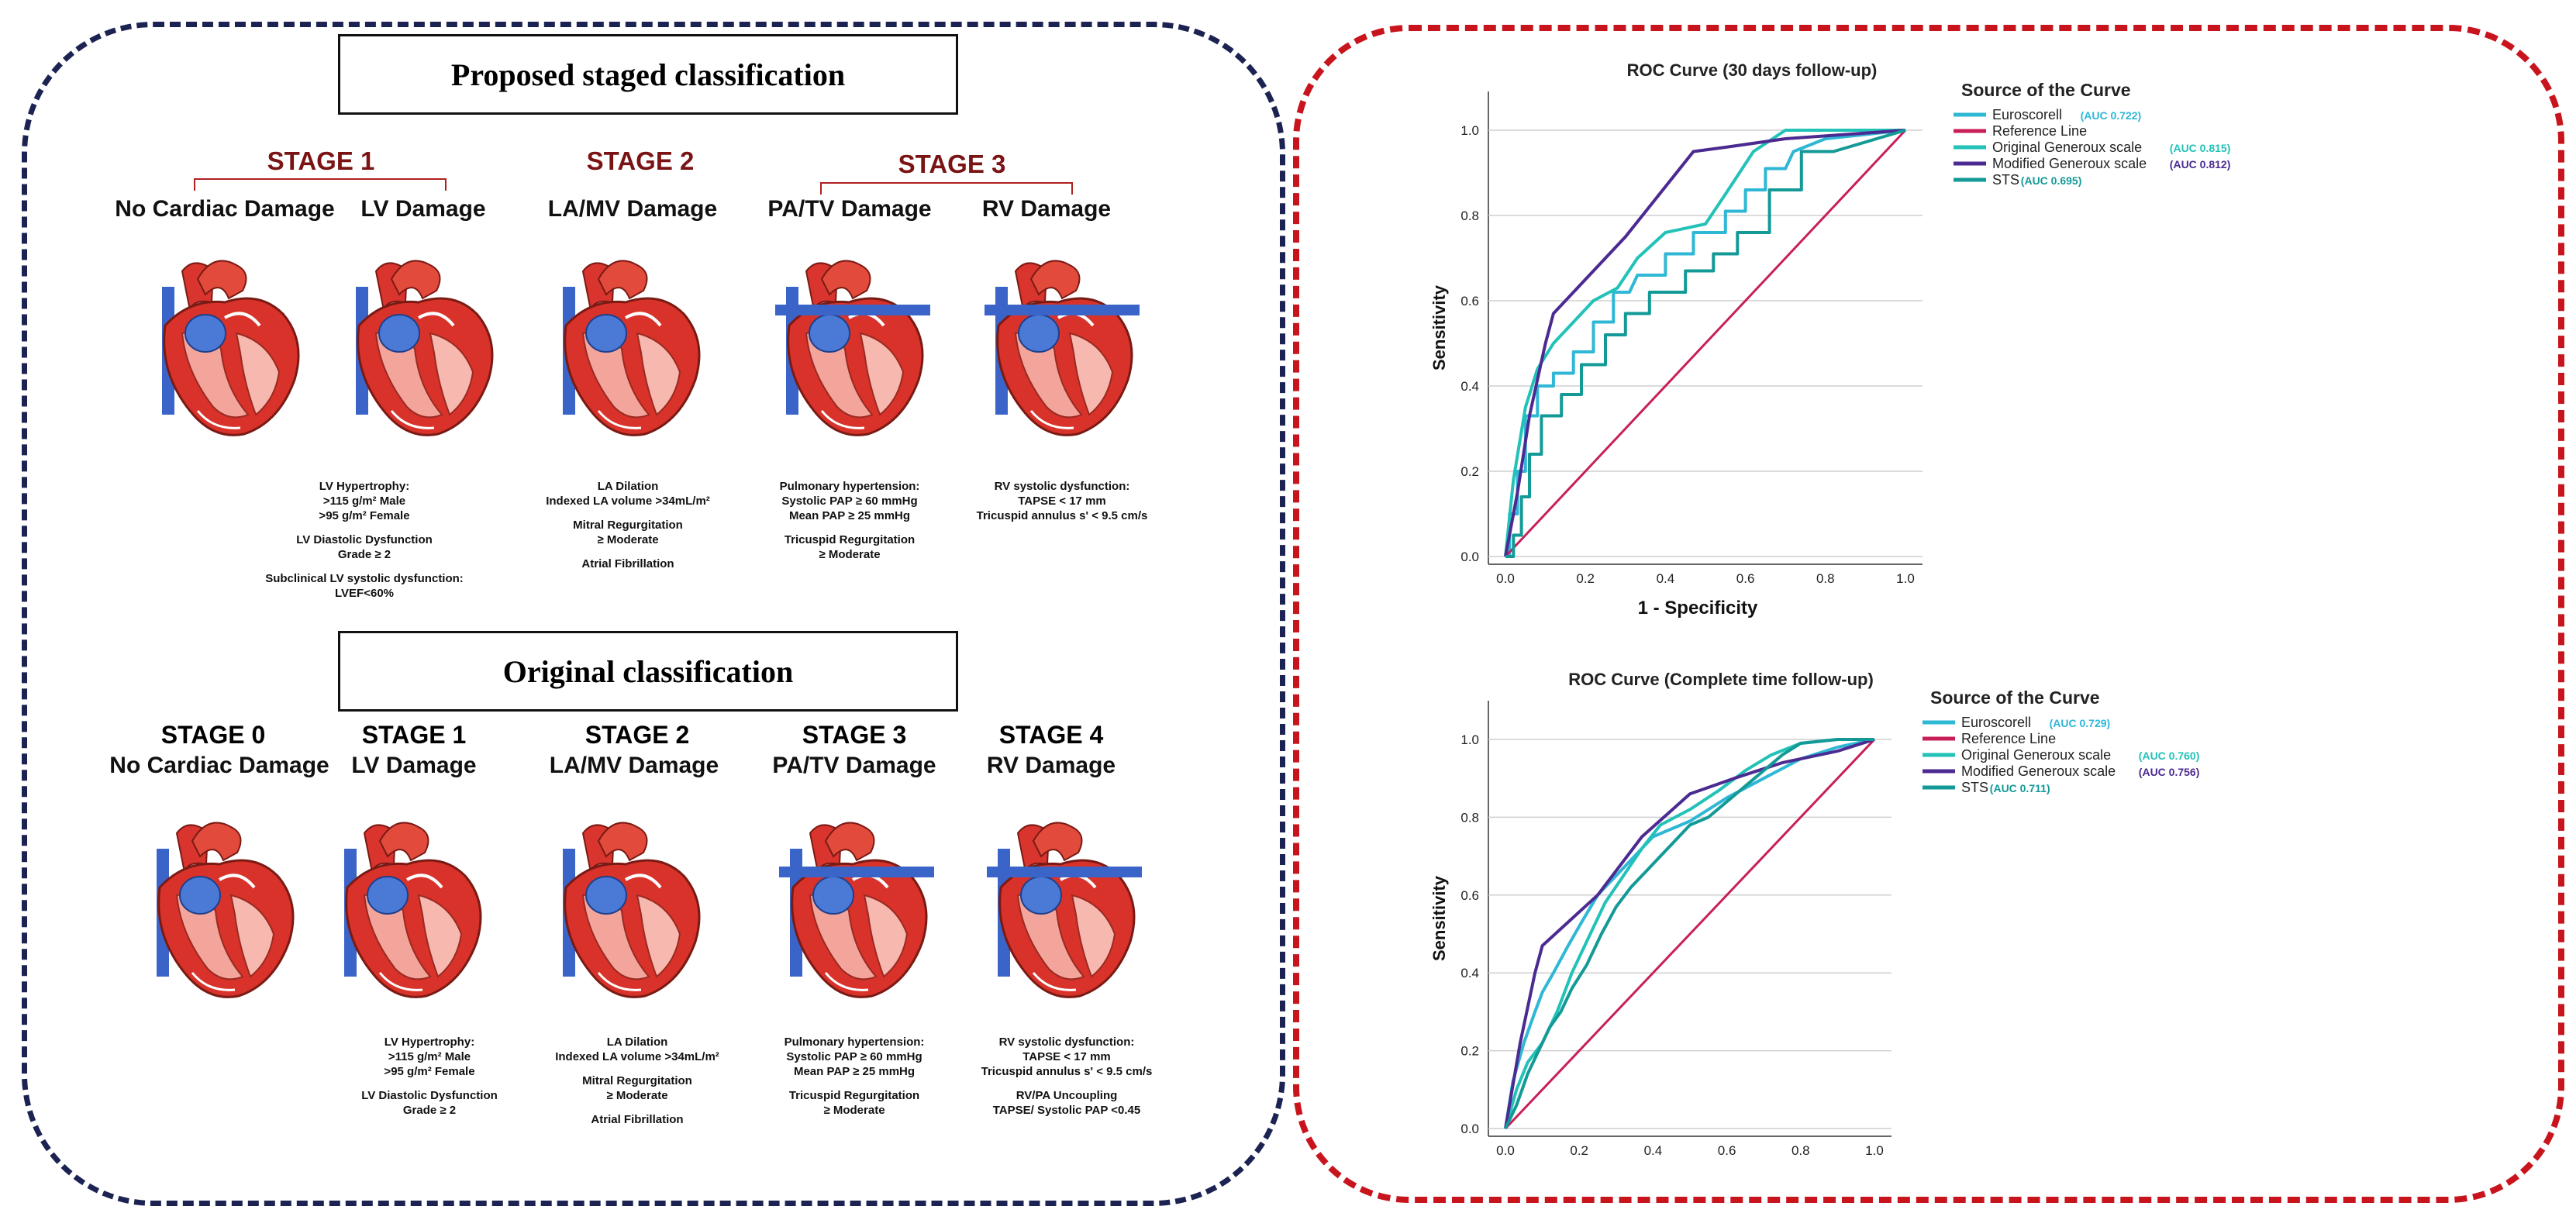  I want to click on heart-pa-tv-damage-icon, so click(852, 351).